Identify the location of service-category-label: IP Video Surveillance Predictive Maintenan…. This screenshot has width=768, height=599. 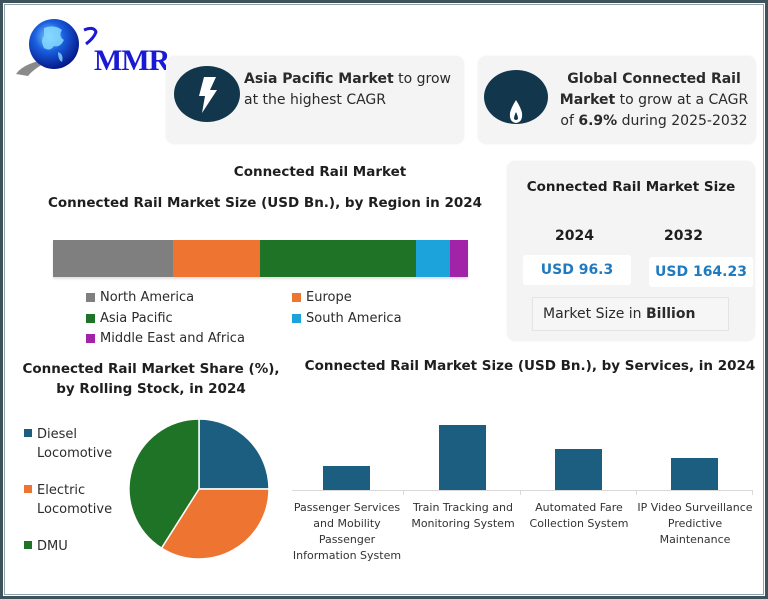
(695, 523).